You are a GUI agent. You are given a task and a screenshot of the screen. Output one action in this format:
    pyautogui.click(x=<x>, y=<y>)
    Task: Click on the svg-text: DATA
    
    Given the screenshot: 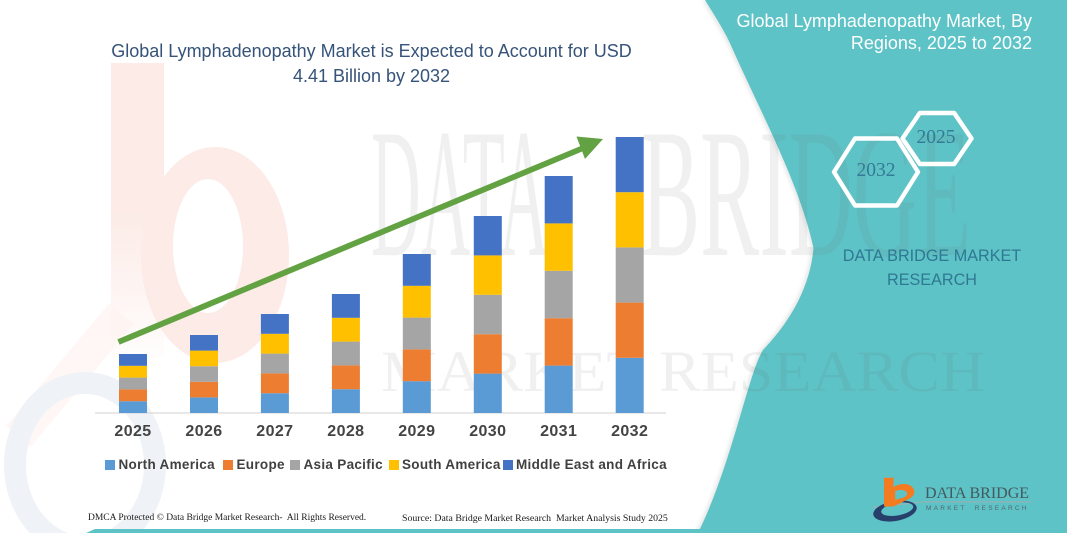 What is the action you would take?
    pyautogui.click(x=460, y=193)
    